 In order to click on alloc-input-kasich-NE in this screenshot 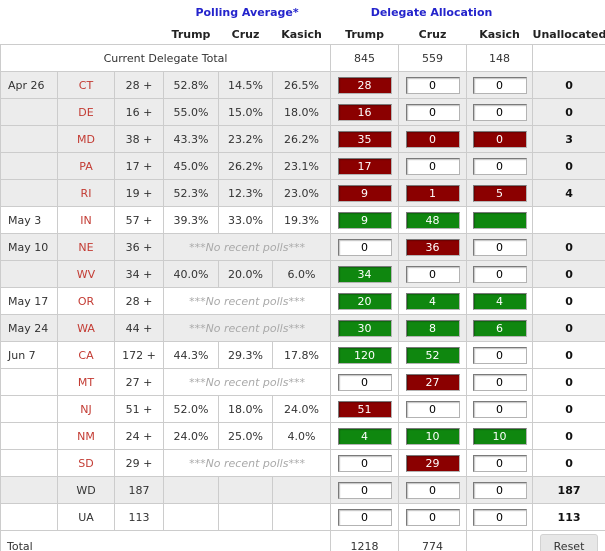, I will do `click(499, 247)`.